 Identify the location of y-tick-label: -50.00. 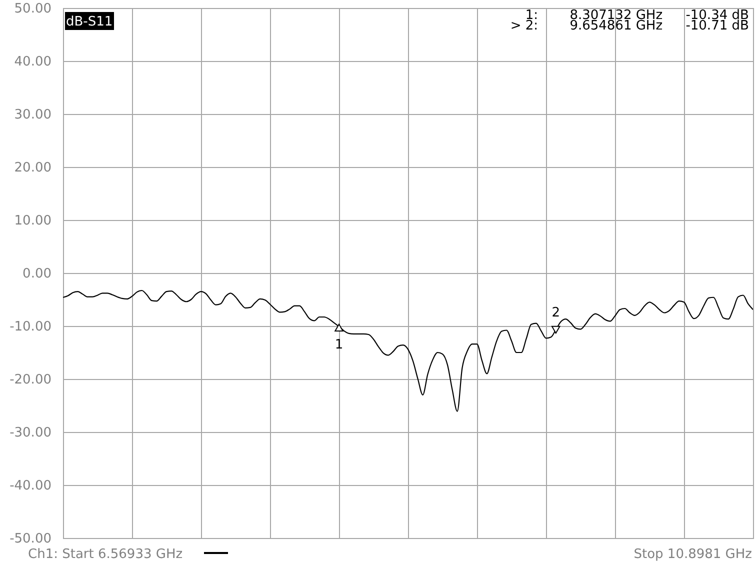
(31, 539).